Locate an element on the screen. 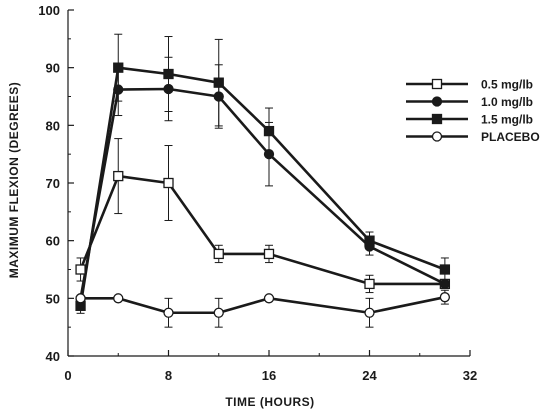 Image resolution: width=554 pixels, height=414 pixels. series-line-open-circle is located at coordinates (263, 305).